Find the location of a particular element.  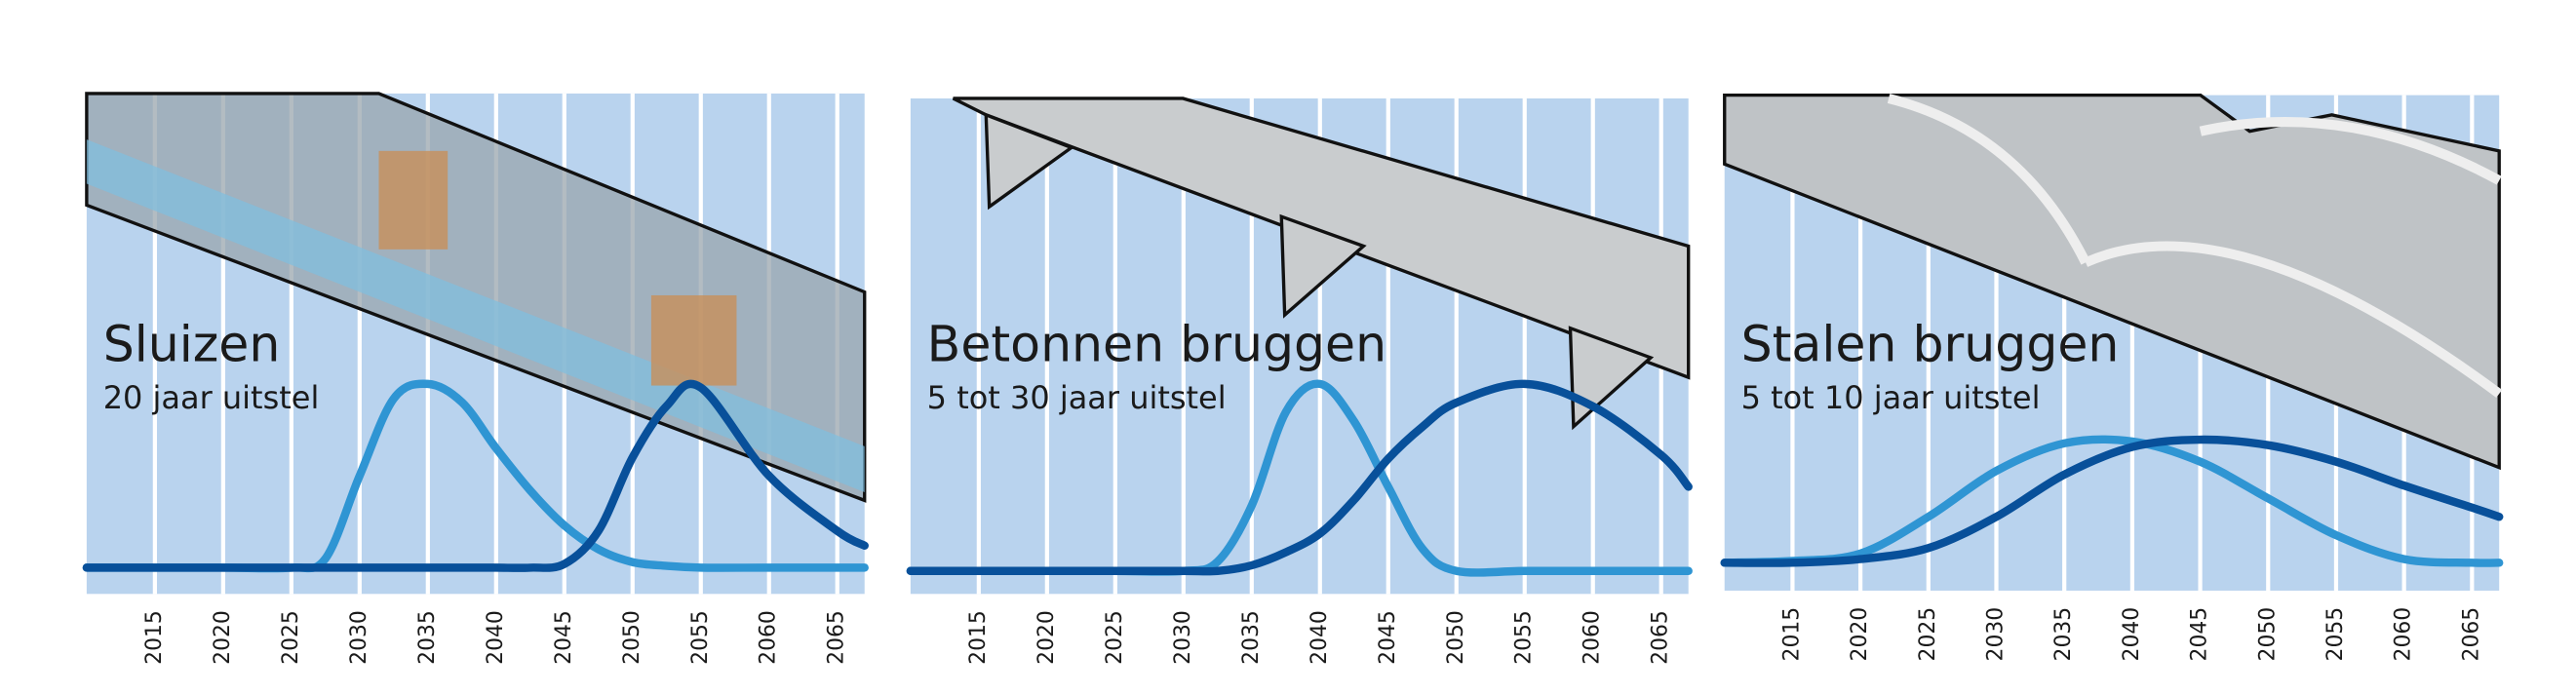

panel-title: Sluizen is located at coordinates (192, 343).